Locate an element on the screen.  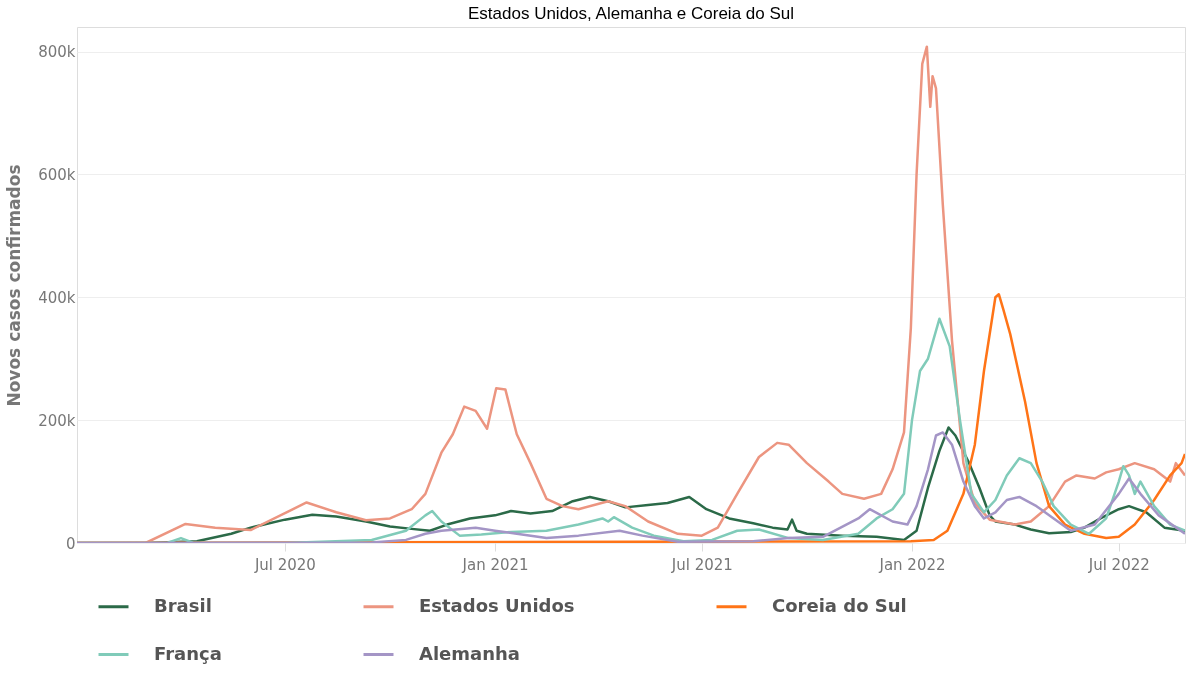
x-tick-label: Jul 2022 is located at coordinates (1118, 564).